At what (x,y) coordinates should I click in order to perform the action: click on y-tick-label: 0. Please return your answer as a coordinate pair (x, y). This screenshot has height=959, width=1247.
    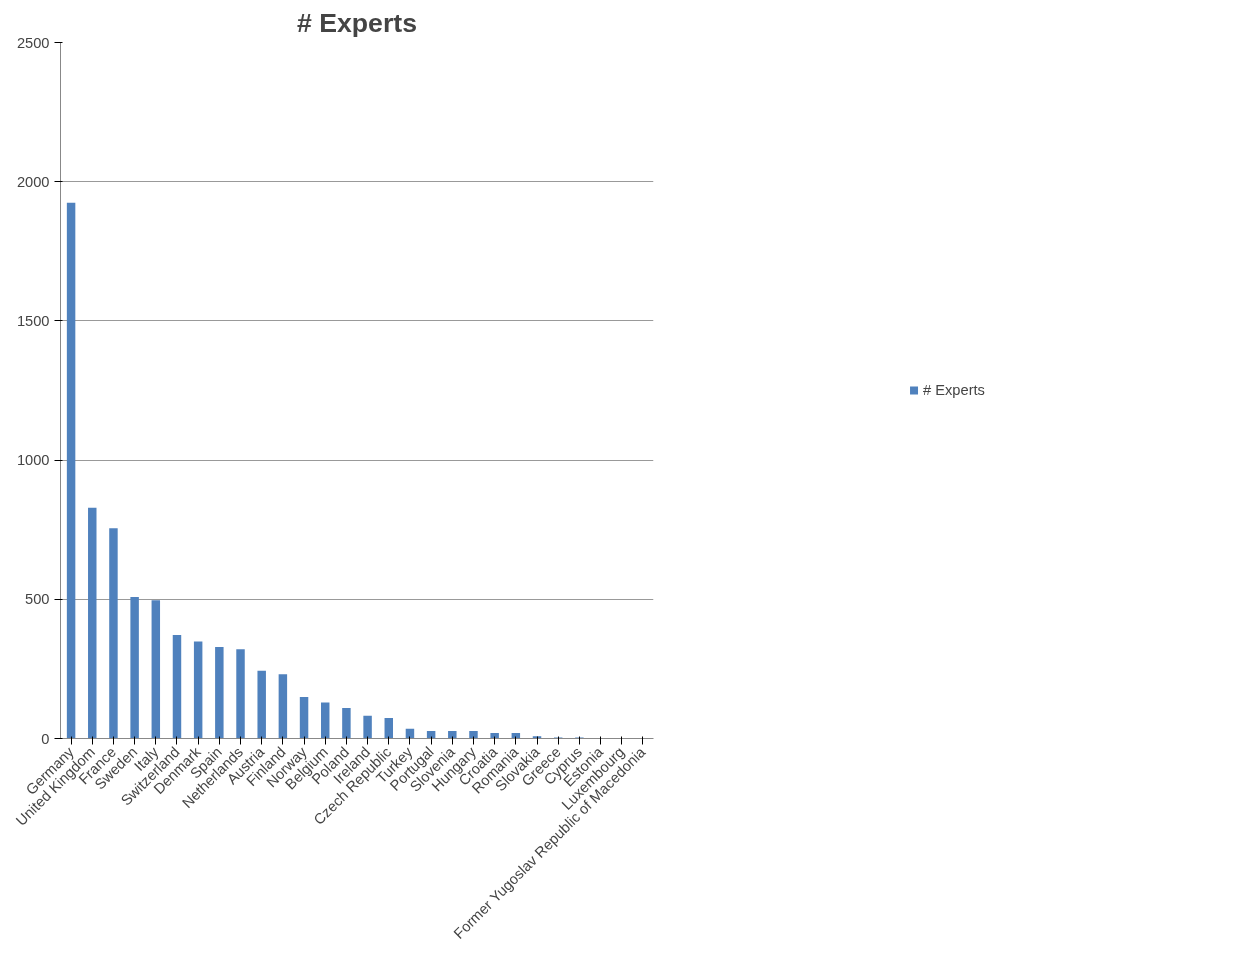
    Looking at the image, I should click on (45, 738).